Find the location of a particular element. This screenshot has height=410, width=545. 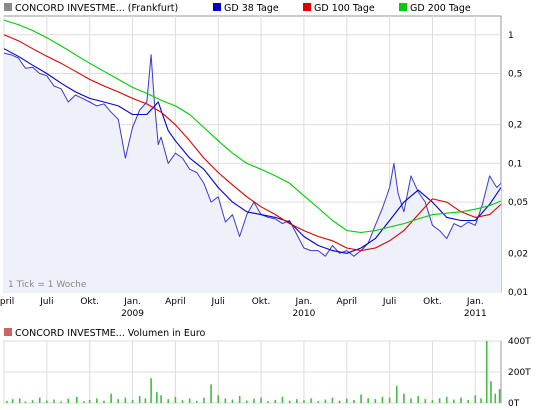

legend-swatch-gd200 is located at coordinates (403, 7).